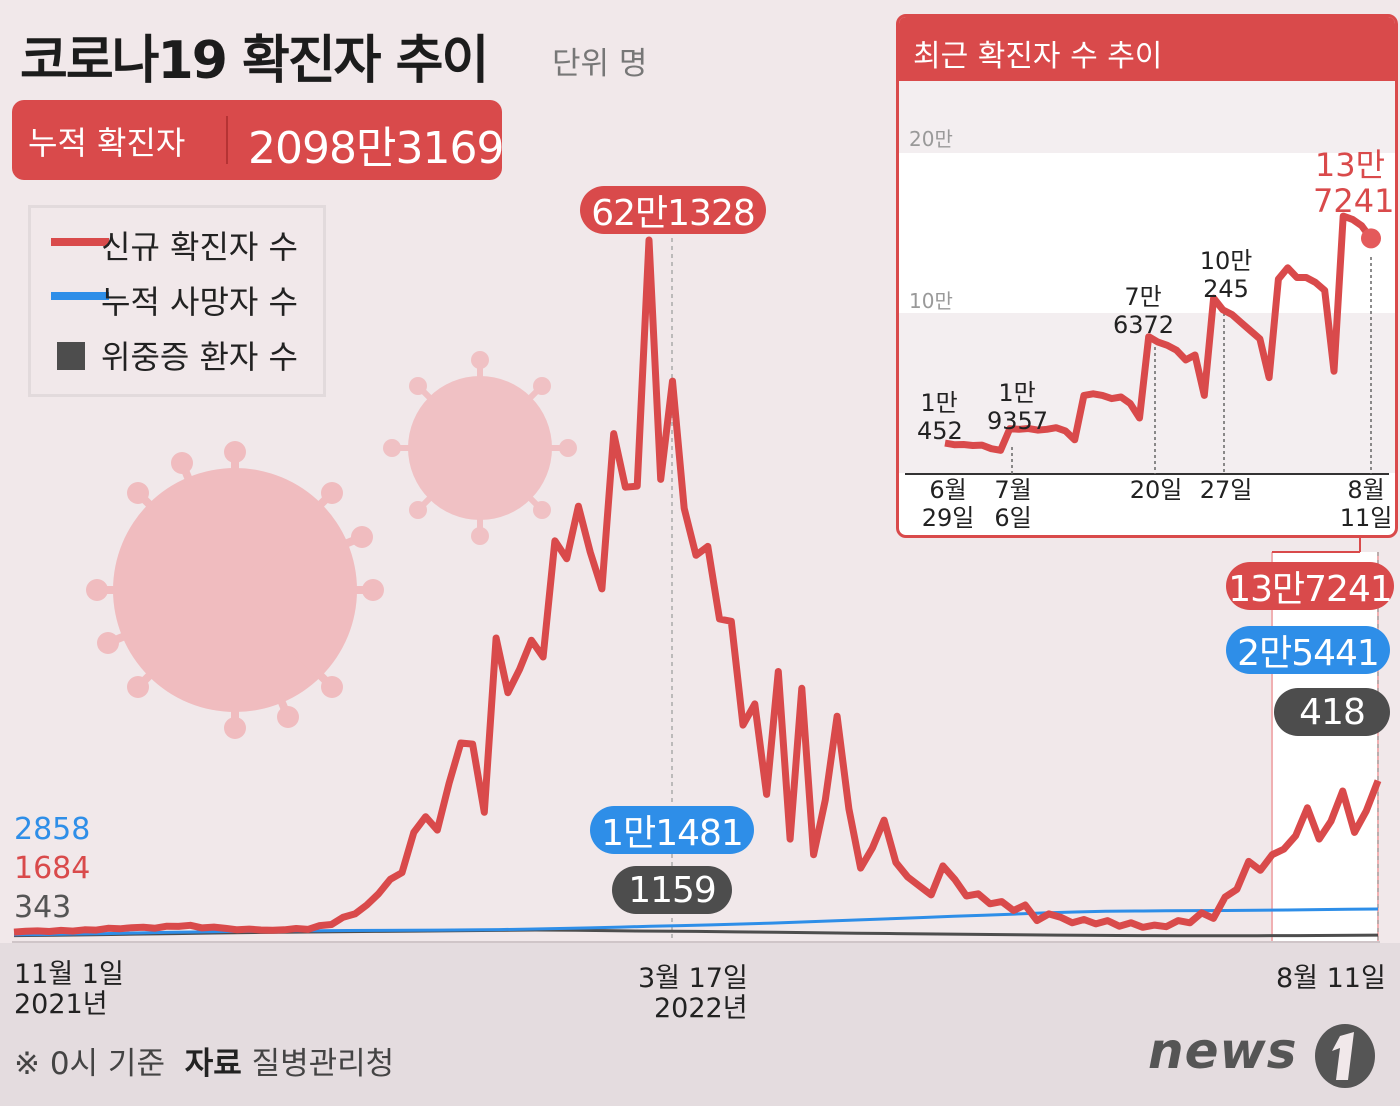  I want to click on inset-xt-jul6-line2: 6일, so click(1013, 518).